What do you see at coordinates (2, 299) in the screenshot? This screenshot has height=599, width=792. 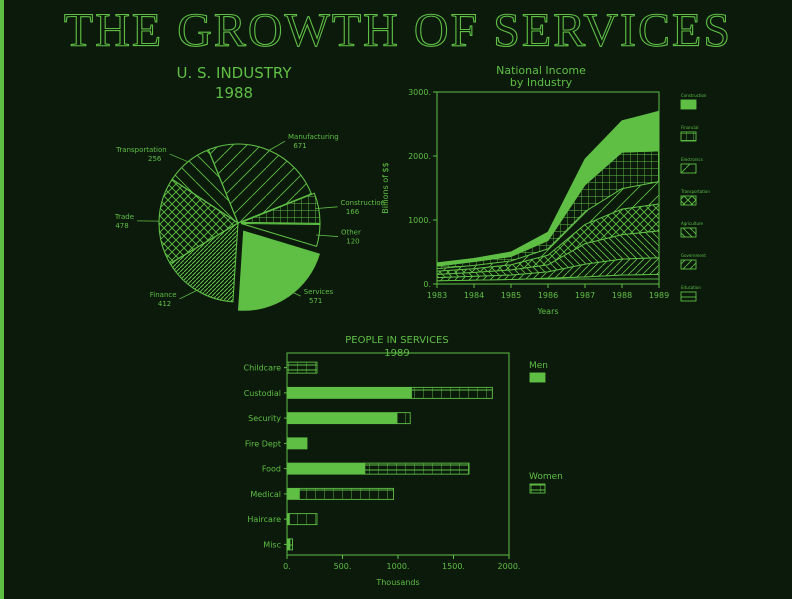 I see `left-edge-bar` at bounding box center [2, 299].